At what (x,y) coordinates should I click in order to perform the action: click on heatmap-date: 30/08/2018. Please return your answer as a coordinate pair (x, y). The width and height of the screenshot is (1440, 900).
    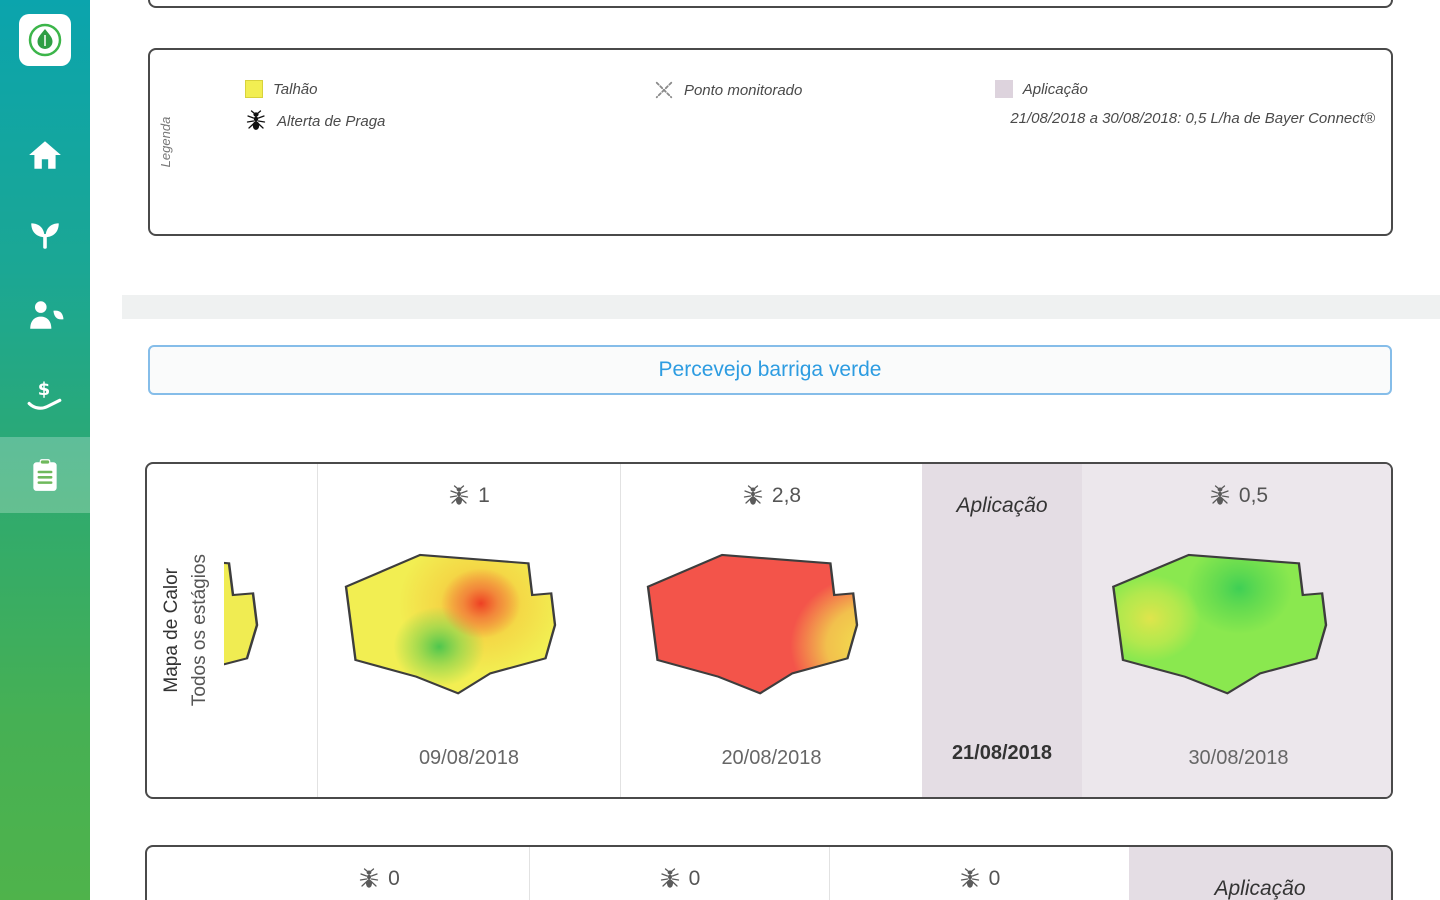
    Looking at the image, I should click on (1238, 758).